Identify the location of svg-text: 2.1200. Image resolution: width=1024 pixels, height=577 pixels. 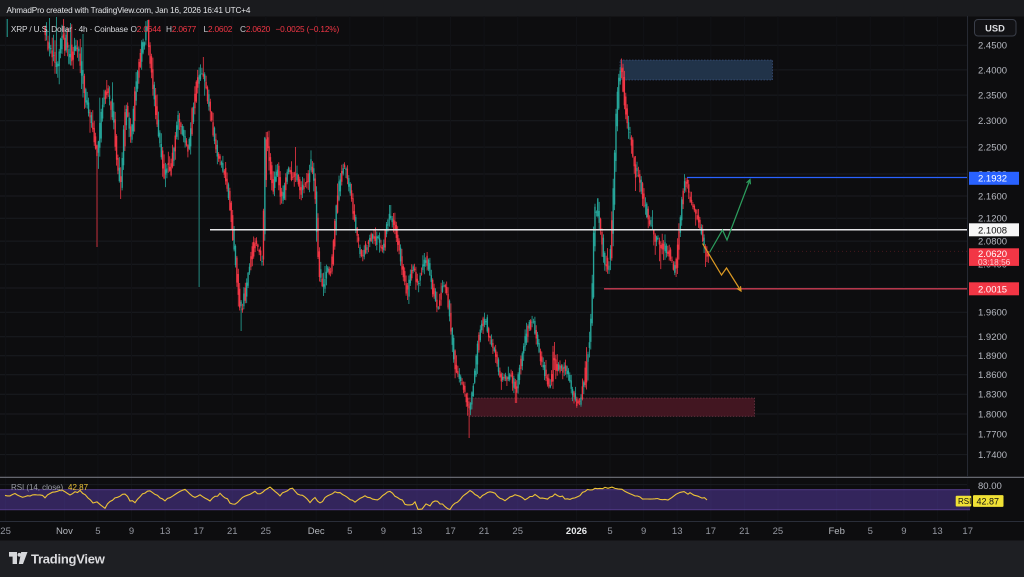
(992, 219).